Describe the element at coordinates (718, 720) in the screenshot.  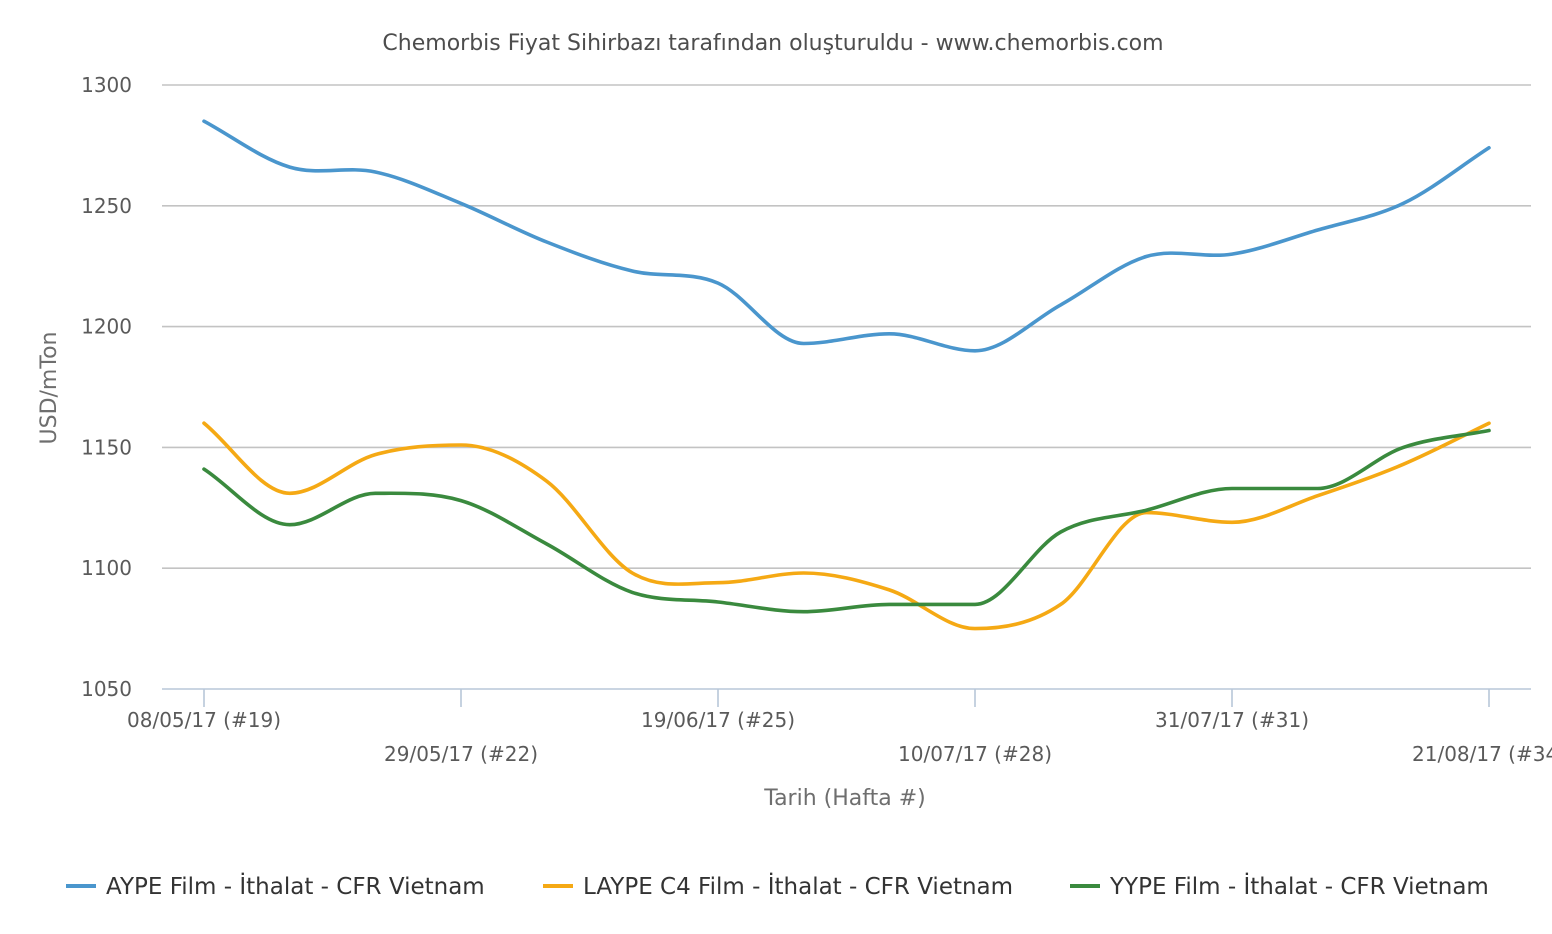
I see `x-tick-label: 19/06/17 (#25)` at that location.